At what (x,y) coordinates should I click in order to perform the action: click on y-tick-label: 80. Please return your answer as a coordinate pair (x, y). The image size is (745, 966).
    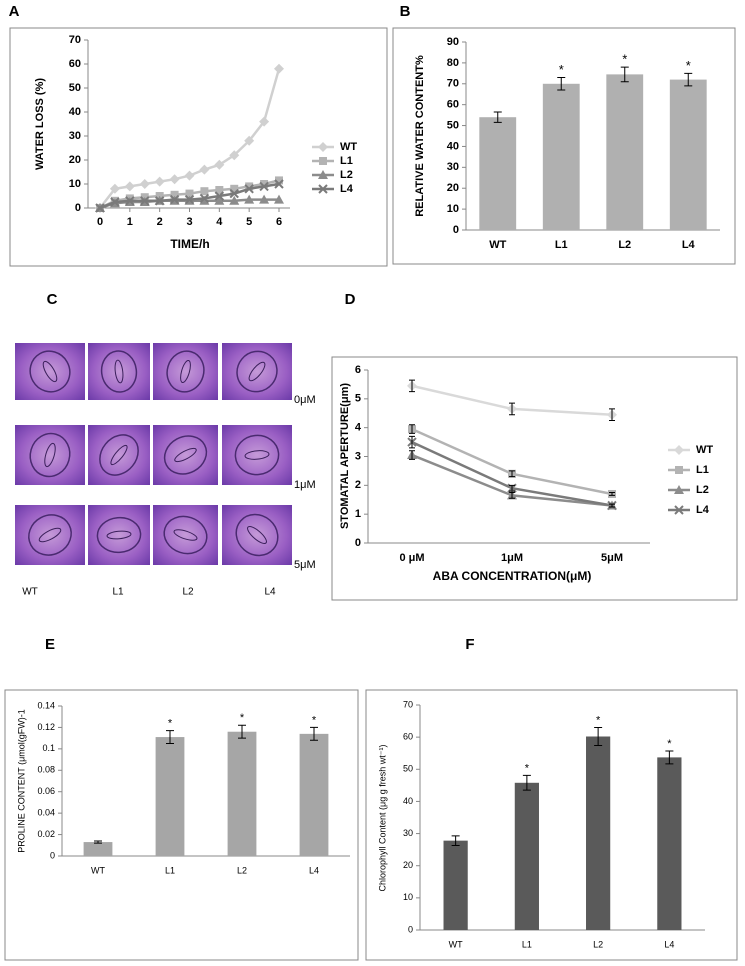
    Looking at the image, I should click on (453, 63).